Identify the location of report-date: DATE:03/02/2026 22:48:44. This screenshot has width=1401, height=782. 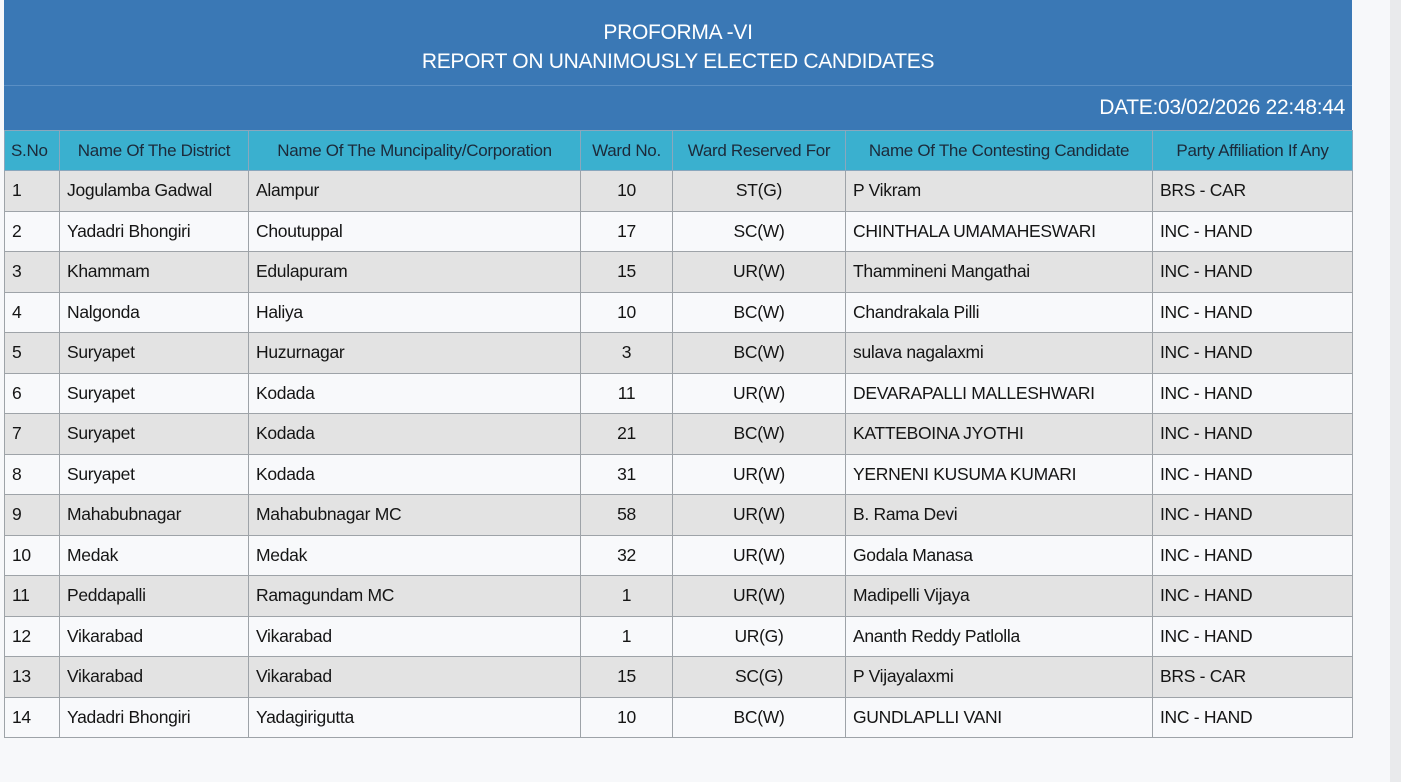
(678, 108).